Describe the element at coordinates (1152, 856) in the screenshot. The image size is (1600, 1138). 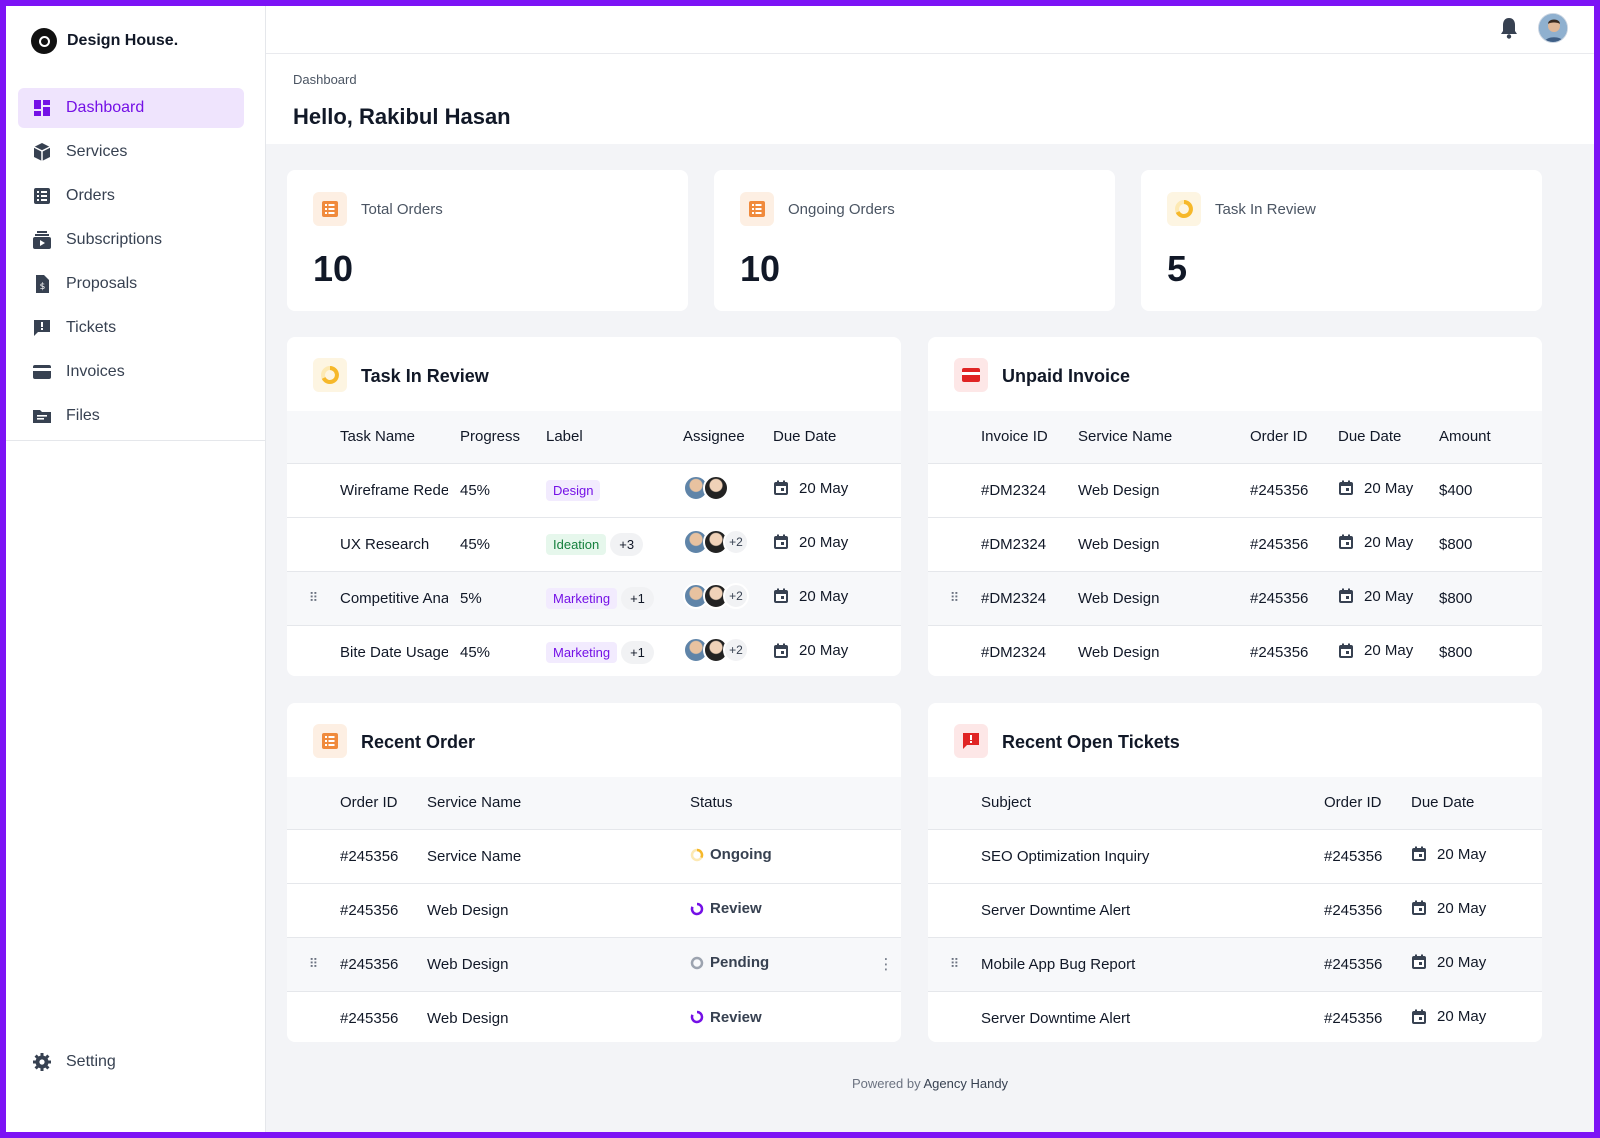
I see `ticket-subject: SEO Optimization Inquiry` at that location.